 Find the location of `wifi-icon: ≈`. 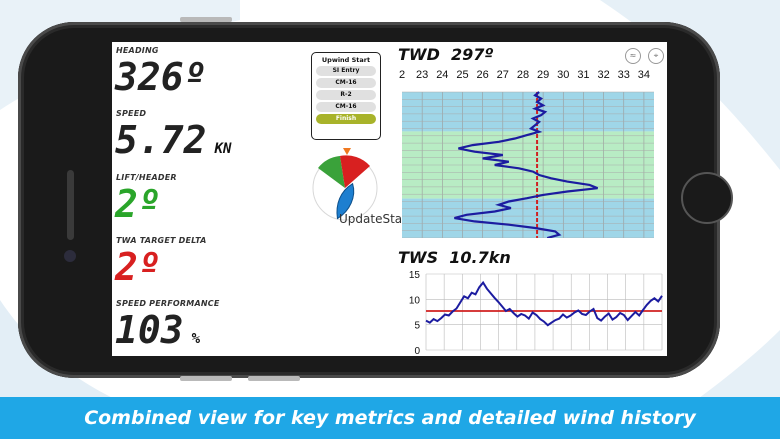

wifi-icon: ≈ is located at coordinates (633, 56).